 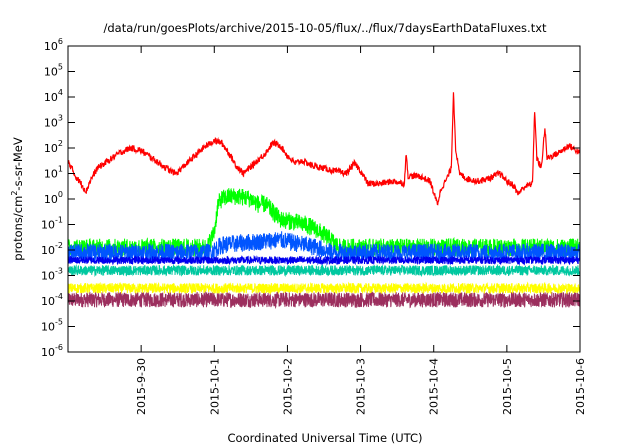 What do you see at coordinates (18, 228) in the screenshot?
I see `y-axis-label-prefix: protons/cm` at bounding box center [18, 228].